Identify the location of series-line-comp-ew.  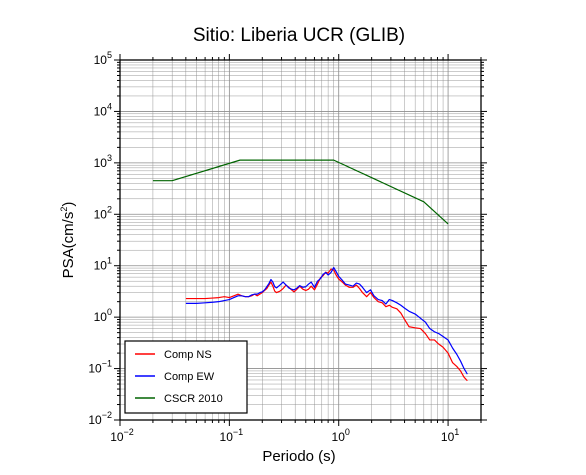
(326, 320).